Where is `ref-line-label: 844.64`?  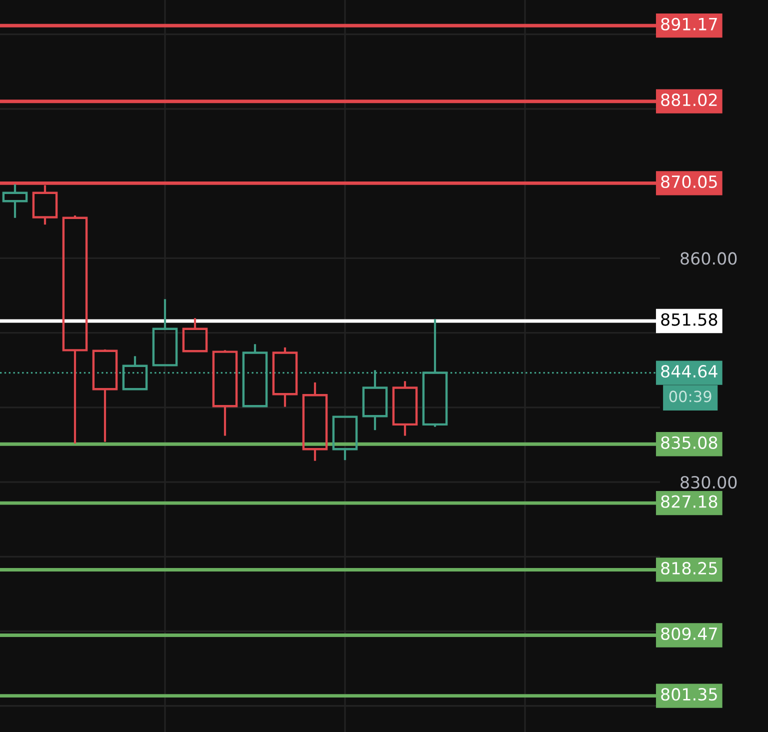
ref-line-label: 844.64 is located at coordinates (689, 371).